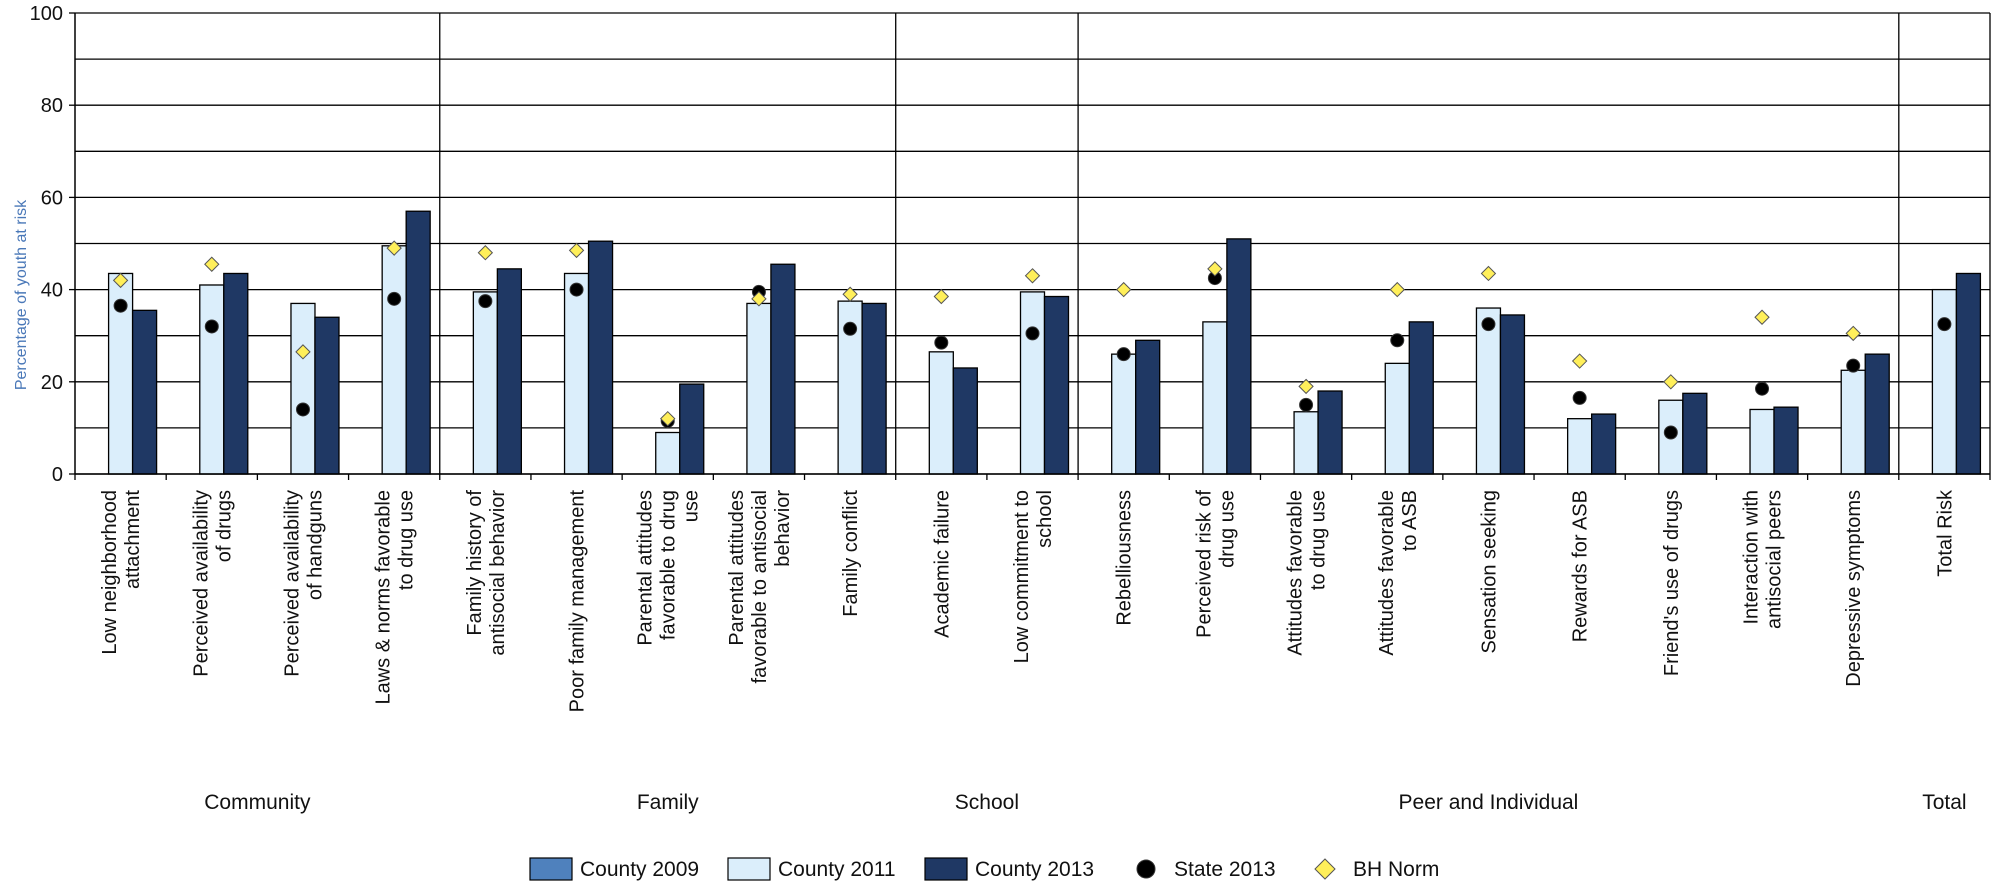 This screenshot has width=1997, height=885. Describe the element at coordinates (1396, 869) in the screenshot. I see `legend-label-bh-norm: BH Norm` at that location.